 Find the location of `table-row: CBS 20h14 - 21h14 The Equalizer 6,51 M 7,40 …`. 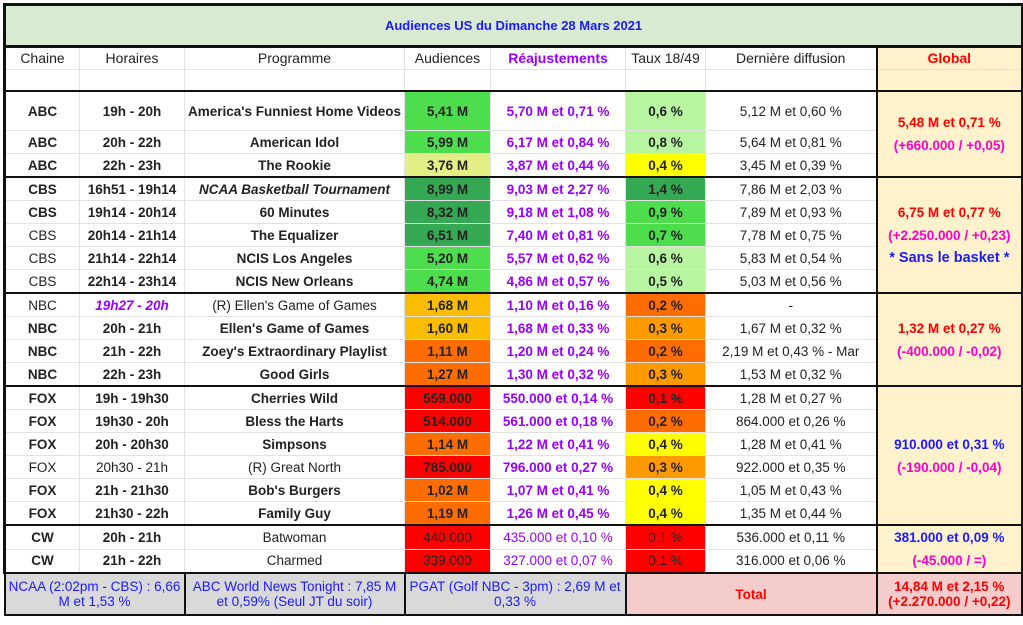

table-row: CBS 20h14 - 21h14 The Equalizer 6,51 M 7,40 … is located at coordinates (513, 235).